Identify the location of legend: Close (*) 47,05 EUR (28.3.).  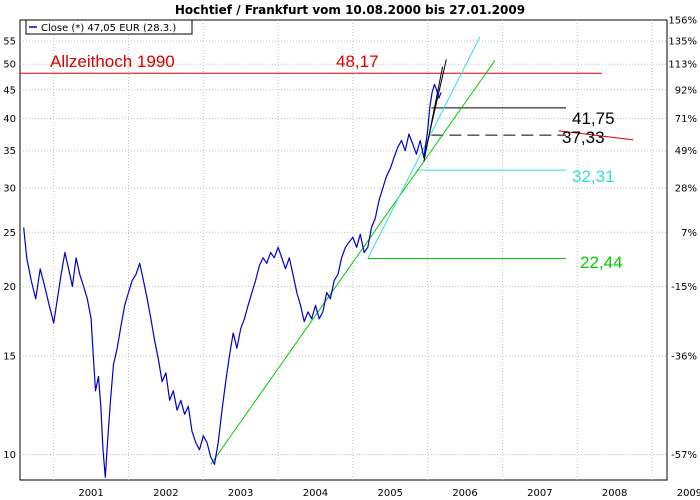
(109, 27).